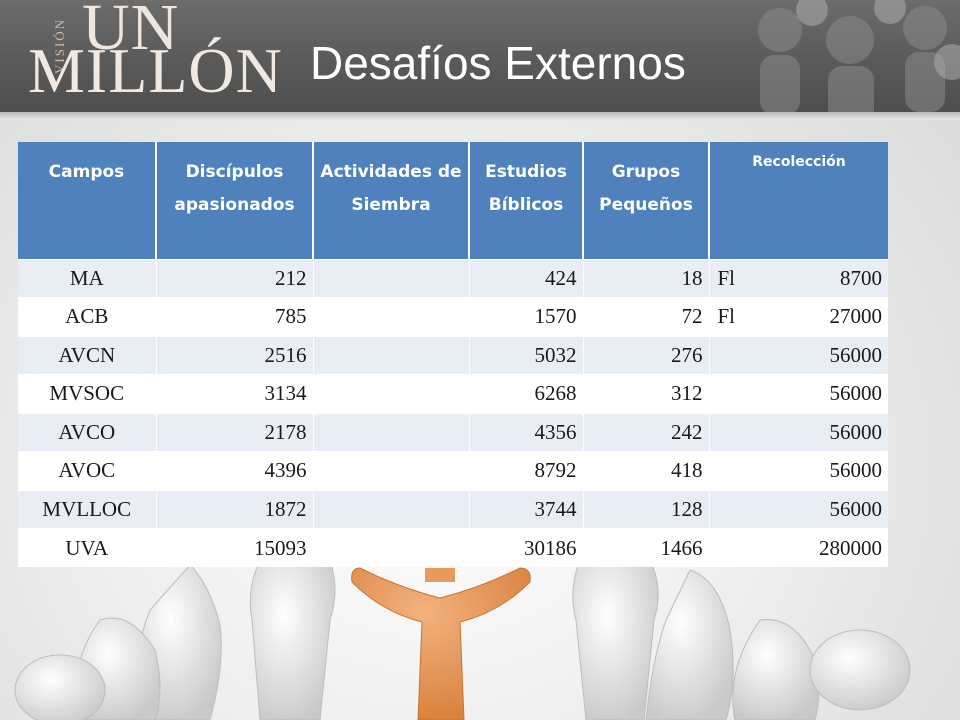 Image resolution: width=960 pixels, height=720 pixels. Describe the element at coordinates (646, 509) in the screenshot. I see `cell-grupos: 128` at that location.